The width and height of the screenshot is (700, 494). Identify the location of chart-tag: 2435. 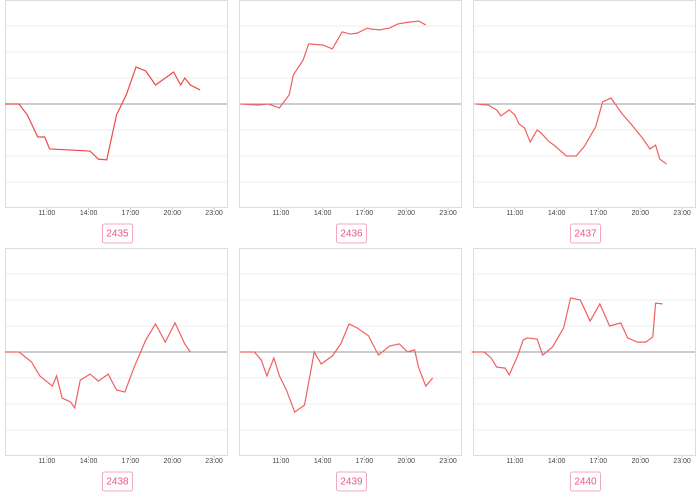
(117, 234).